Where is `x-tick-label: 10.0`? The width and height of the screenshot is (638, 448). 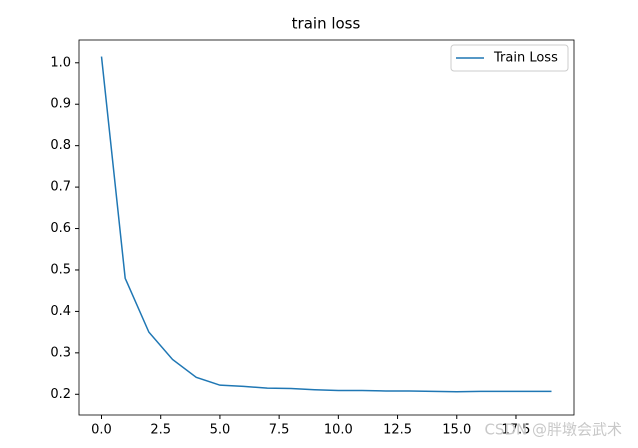
x-tick-label: 10.0 is located at coordinates (338, 430).